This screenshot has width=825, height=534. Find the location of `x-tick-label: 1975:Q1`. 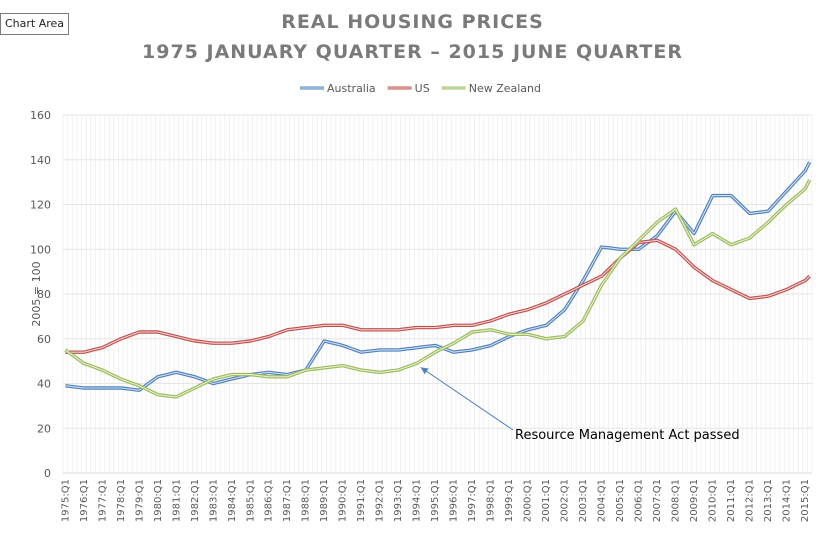

x-tick-label: 1975:Q1 is located at coordinates (65, 500).